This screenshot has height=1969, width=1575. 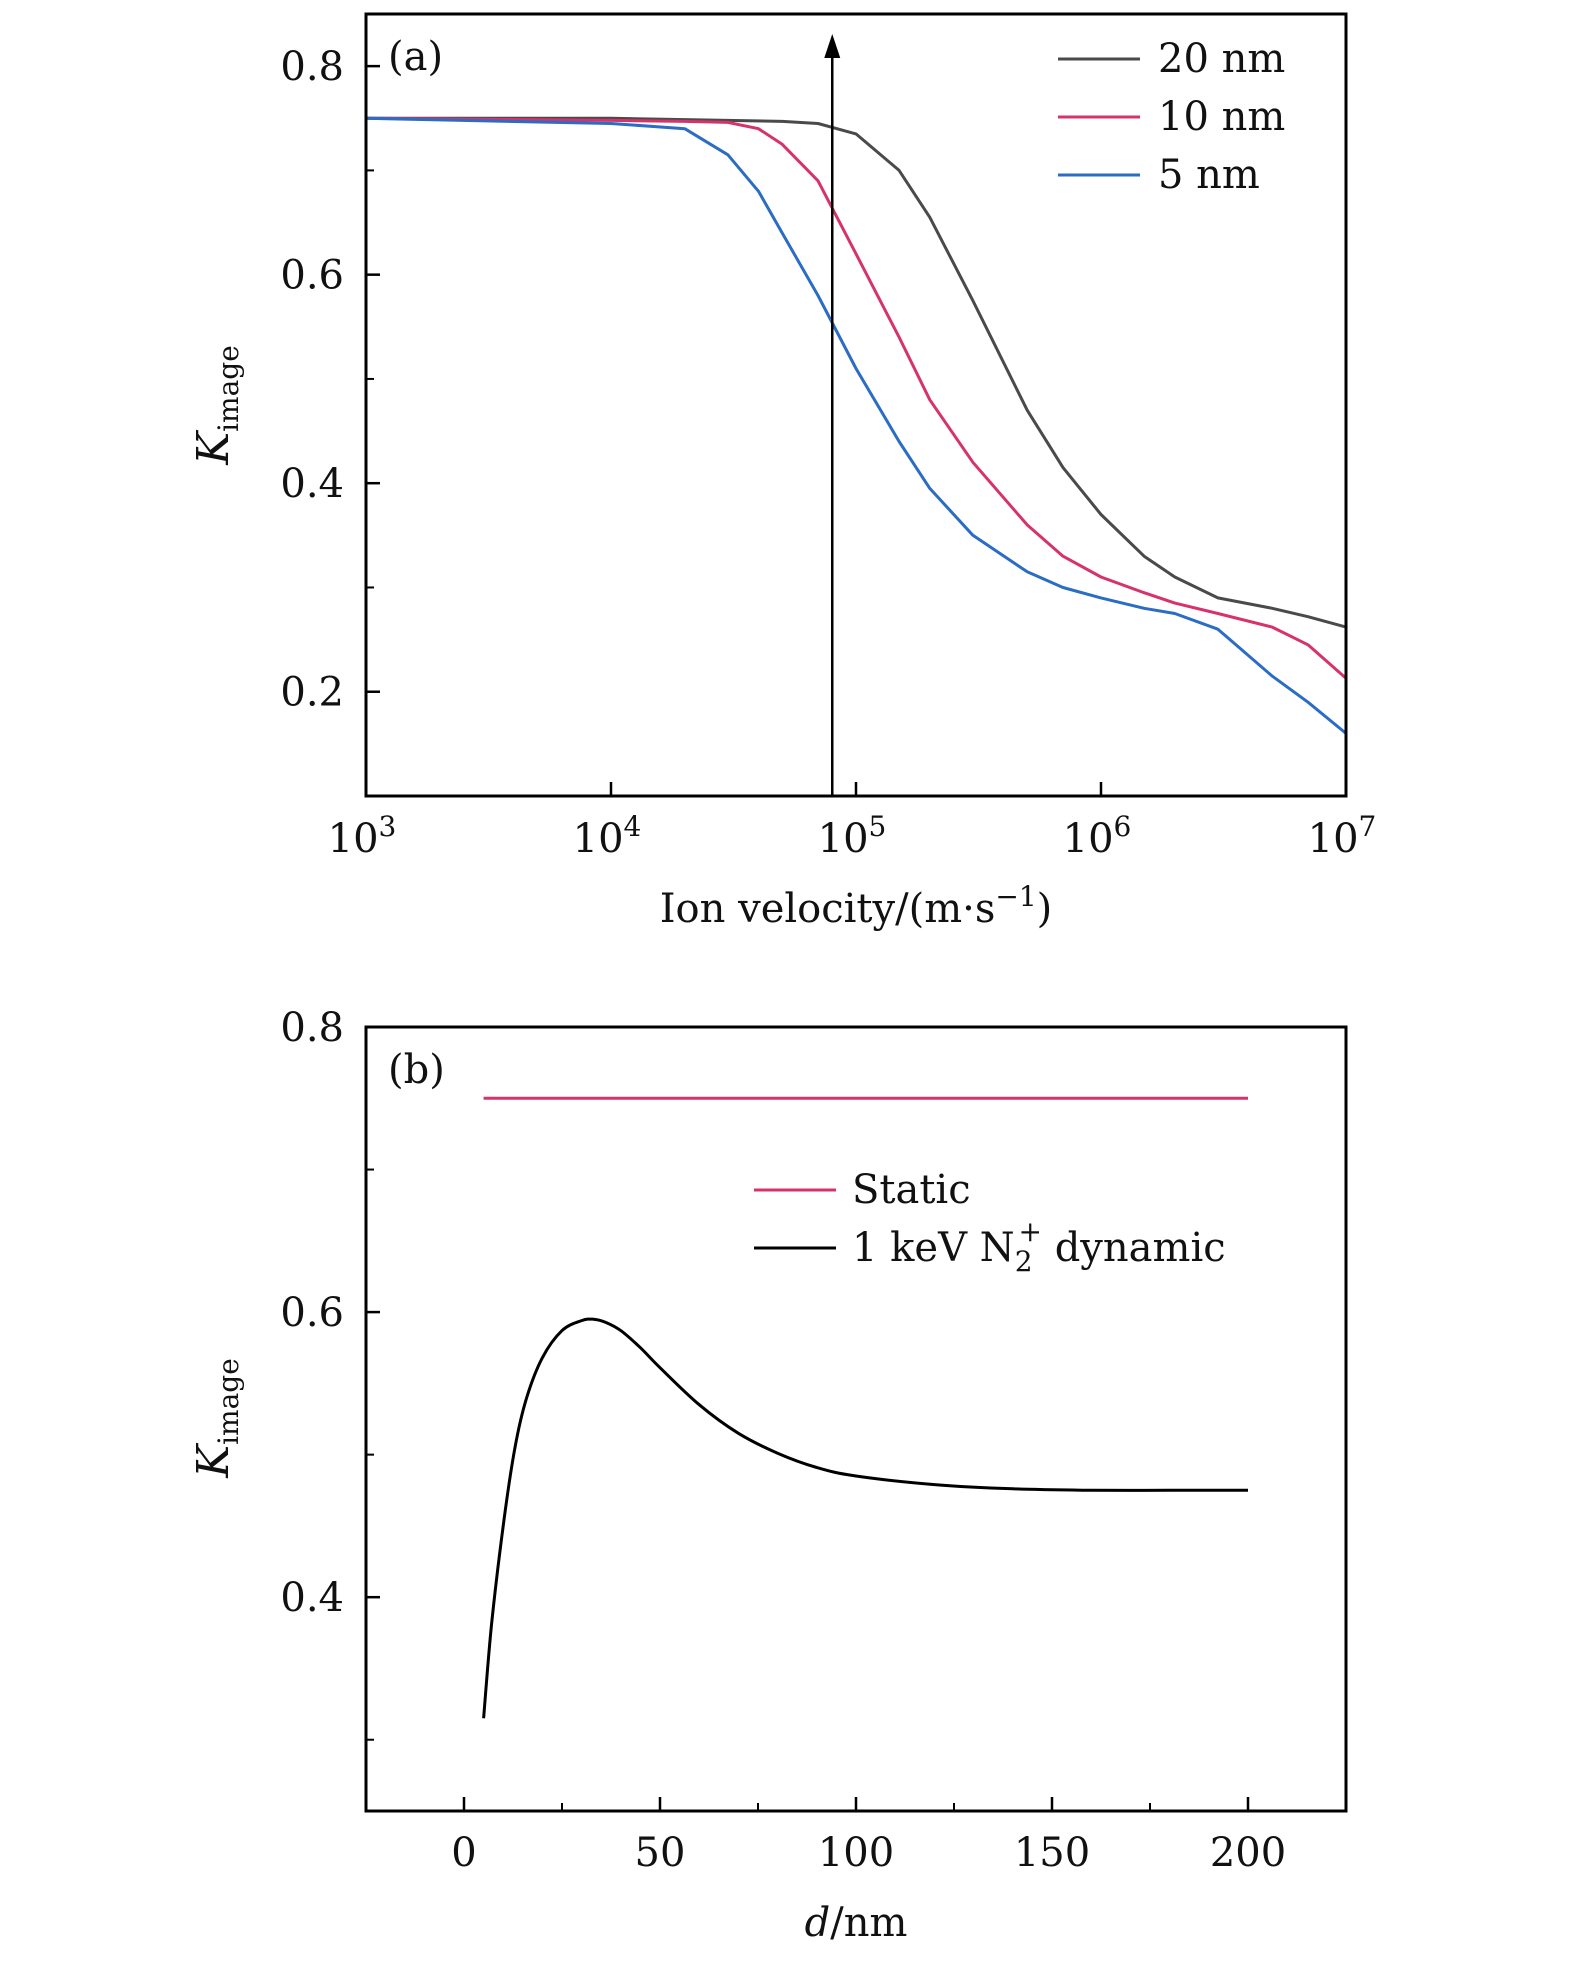 I want to click on x-axis-title-close: ), so click(x=1045, y=909).